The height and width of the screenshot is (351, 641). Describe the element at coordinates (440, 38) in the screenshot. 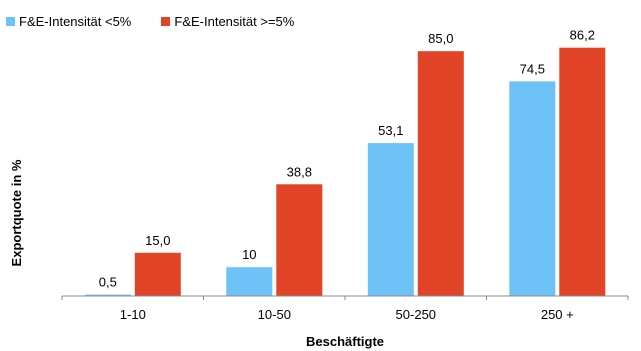

I see `data-label-series-2-3: 85,0` at that location.